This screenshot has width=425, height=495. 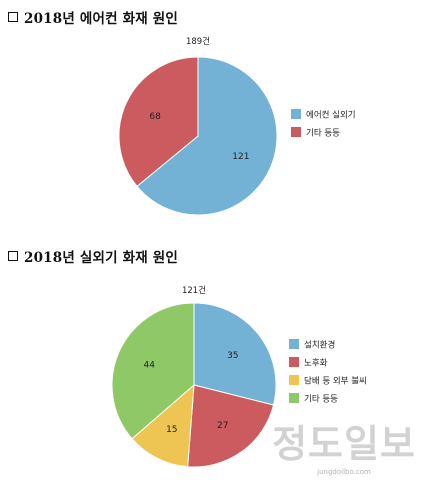 What do you see at coordinates (323, 134) in the screenshot?
I see `chart1-legend-label-1: 기타 등등` at bounding box center [323, 134].